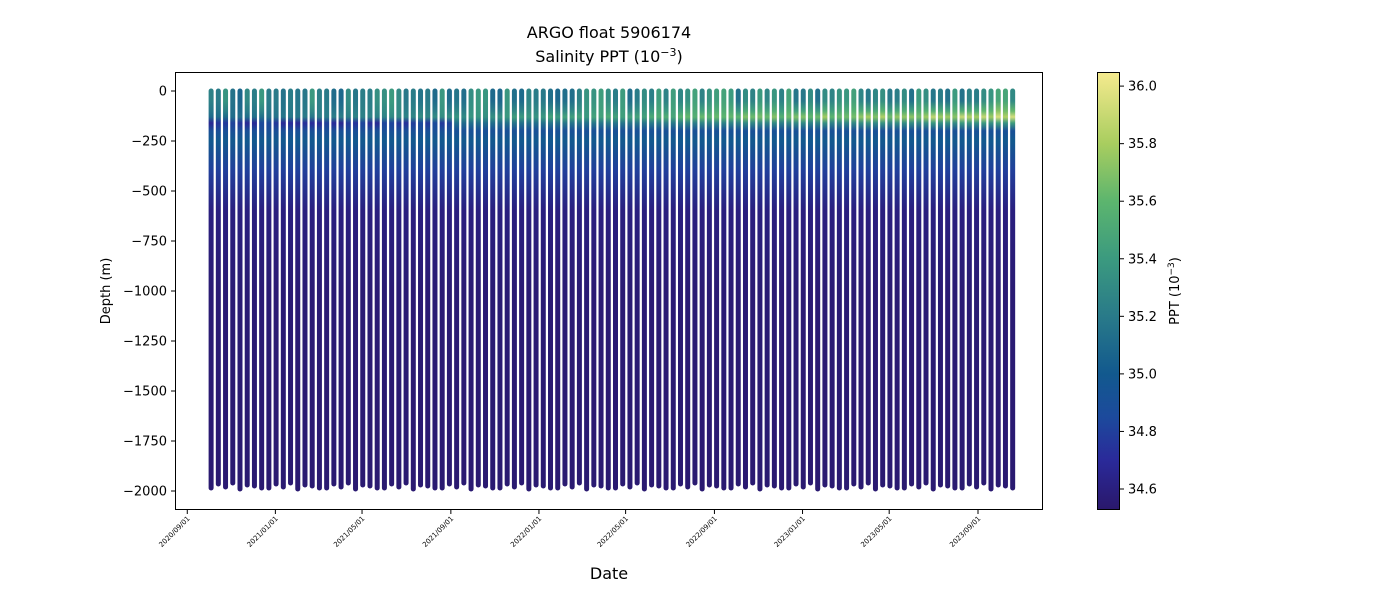 This screenshot has height=600, width=1400. I want to click on x-tick-label: 2021/05/01, so click(349, 532).